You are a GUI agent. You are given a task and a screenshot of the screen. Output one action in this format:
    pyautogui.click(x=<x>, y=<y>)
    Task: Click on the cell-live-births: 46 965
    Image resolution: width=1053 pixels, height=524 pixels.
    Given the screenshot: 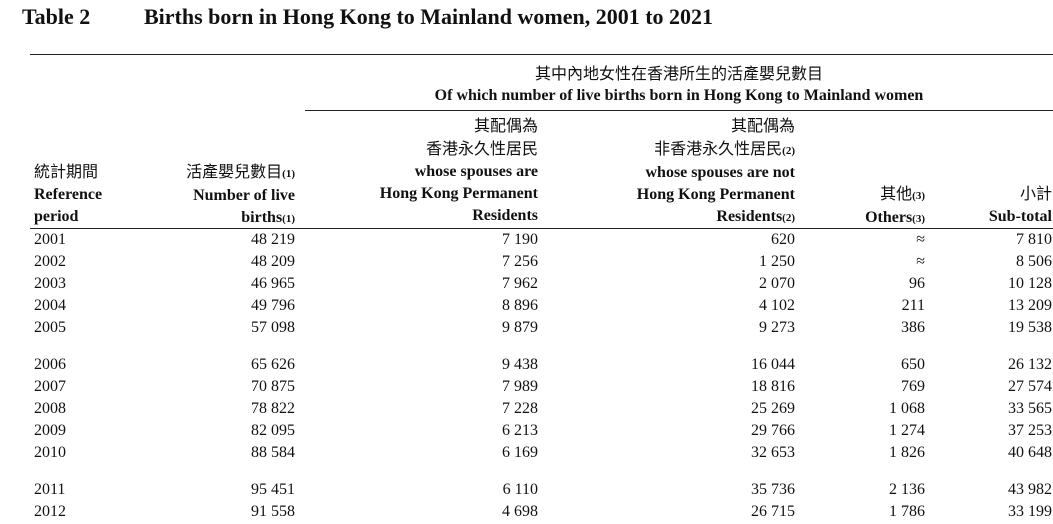 What is the action you would take?
    pyautogui.click(x=273, y=283)
    